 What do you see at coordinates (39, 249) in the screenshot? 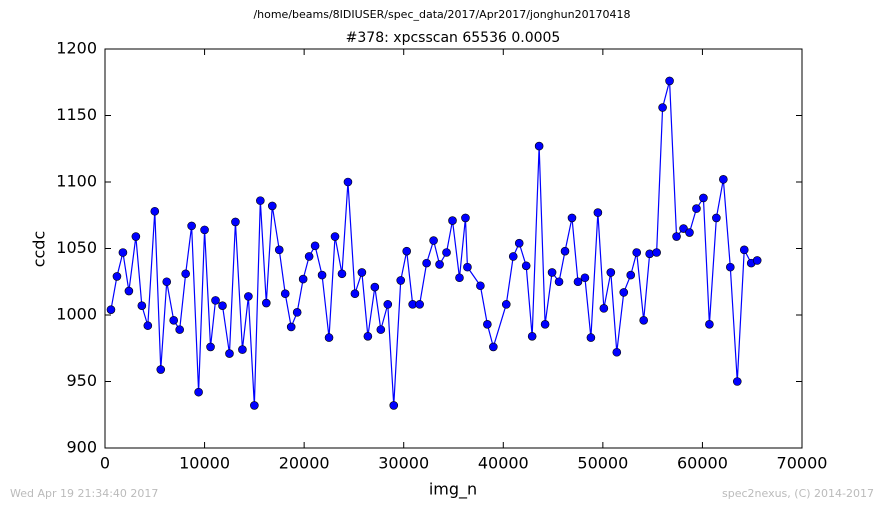
I see `y-axis-label: ccdc` at bounding box center [39, 249].